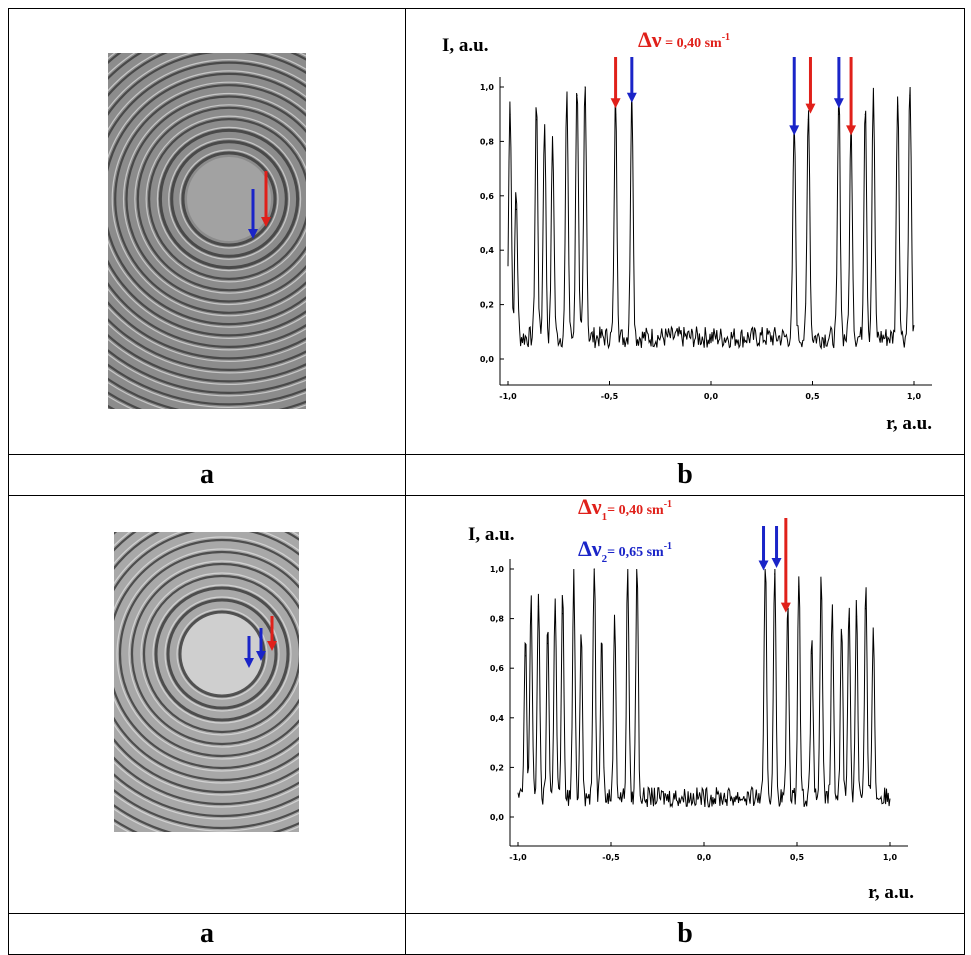  What do you see at coordinates (508, 396) in the screenshot?
I see `x-tick-label: -1,0` at bounding box center [508, 396].